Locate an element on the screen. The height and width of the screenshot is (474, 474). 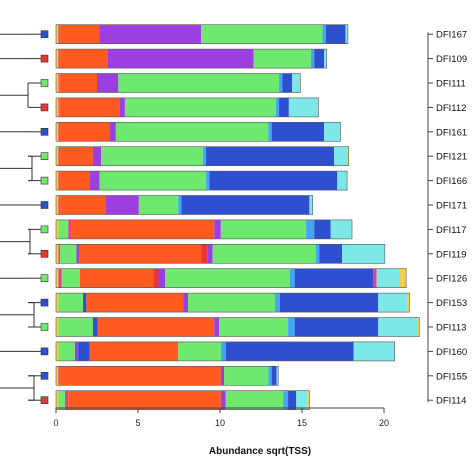
x-tick-label: 10 is located at coordinates (220, 423).